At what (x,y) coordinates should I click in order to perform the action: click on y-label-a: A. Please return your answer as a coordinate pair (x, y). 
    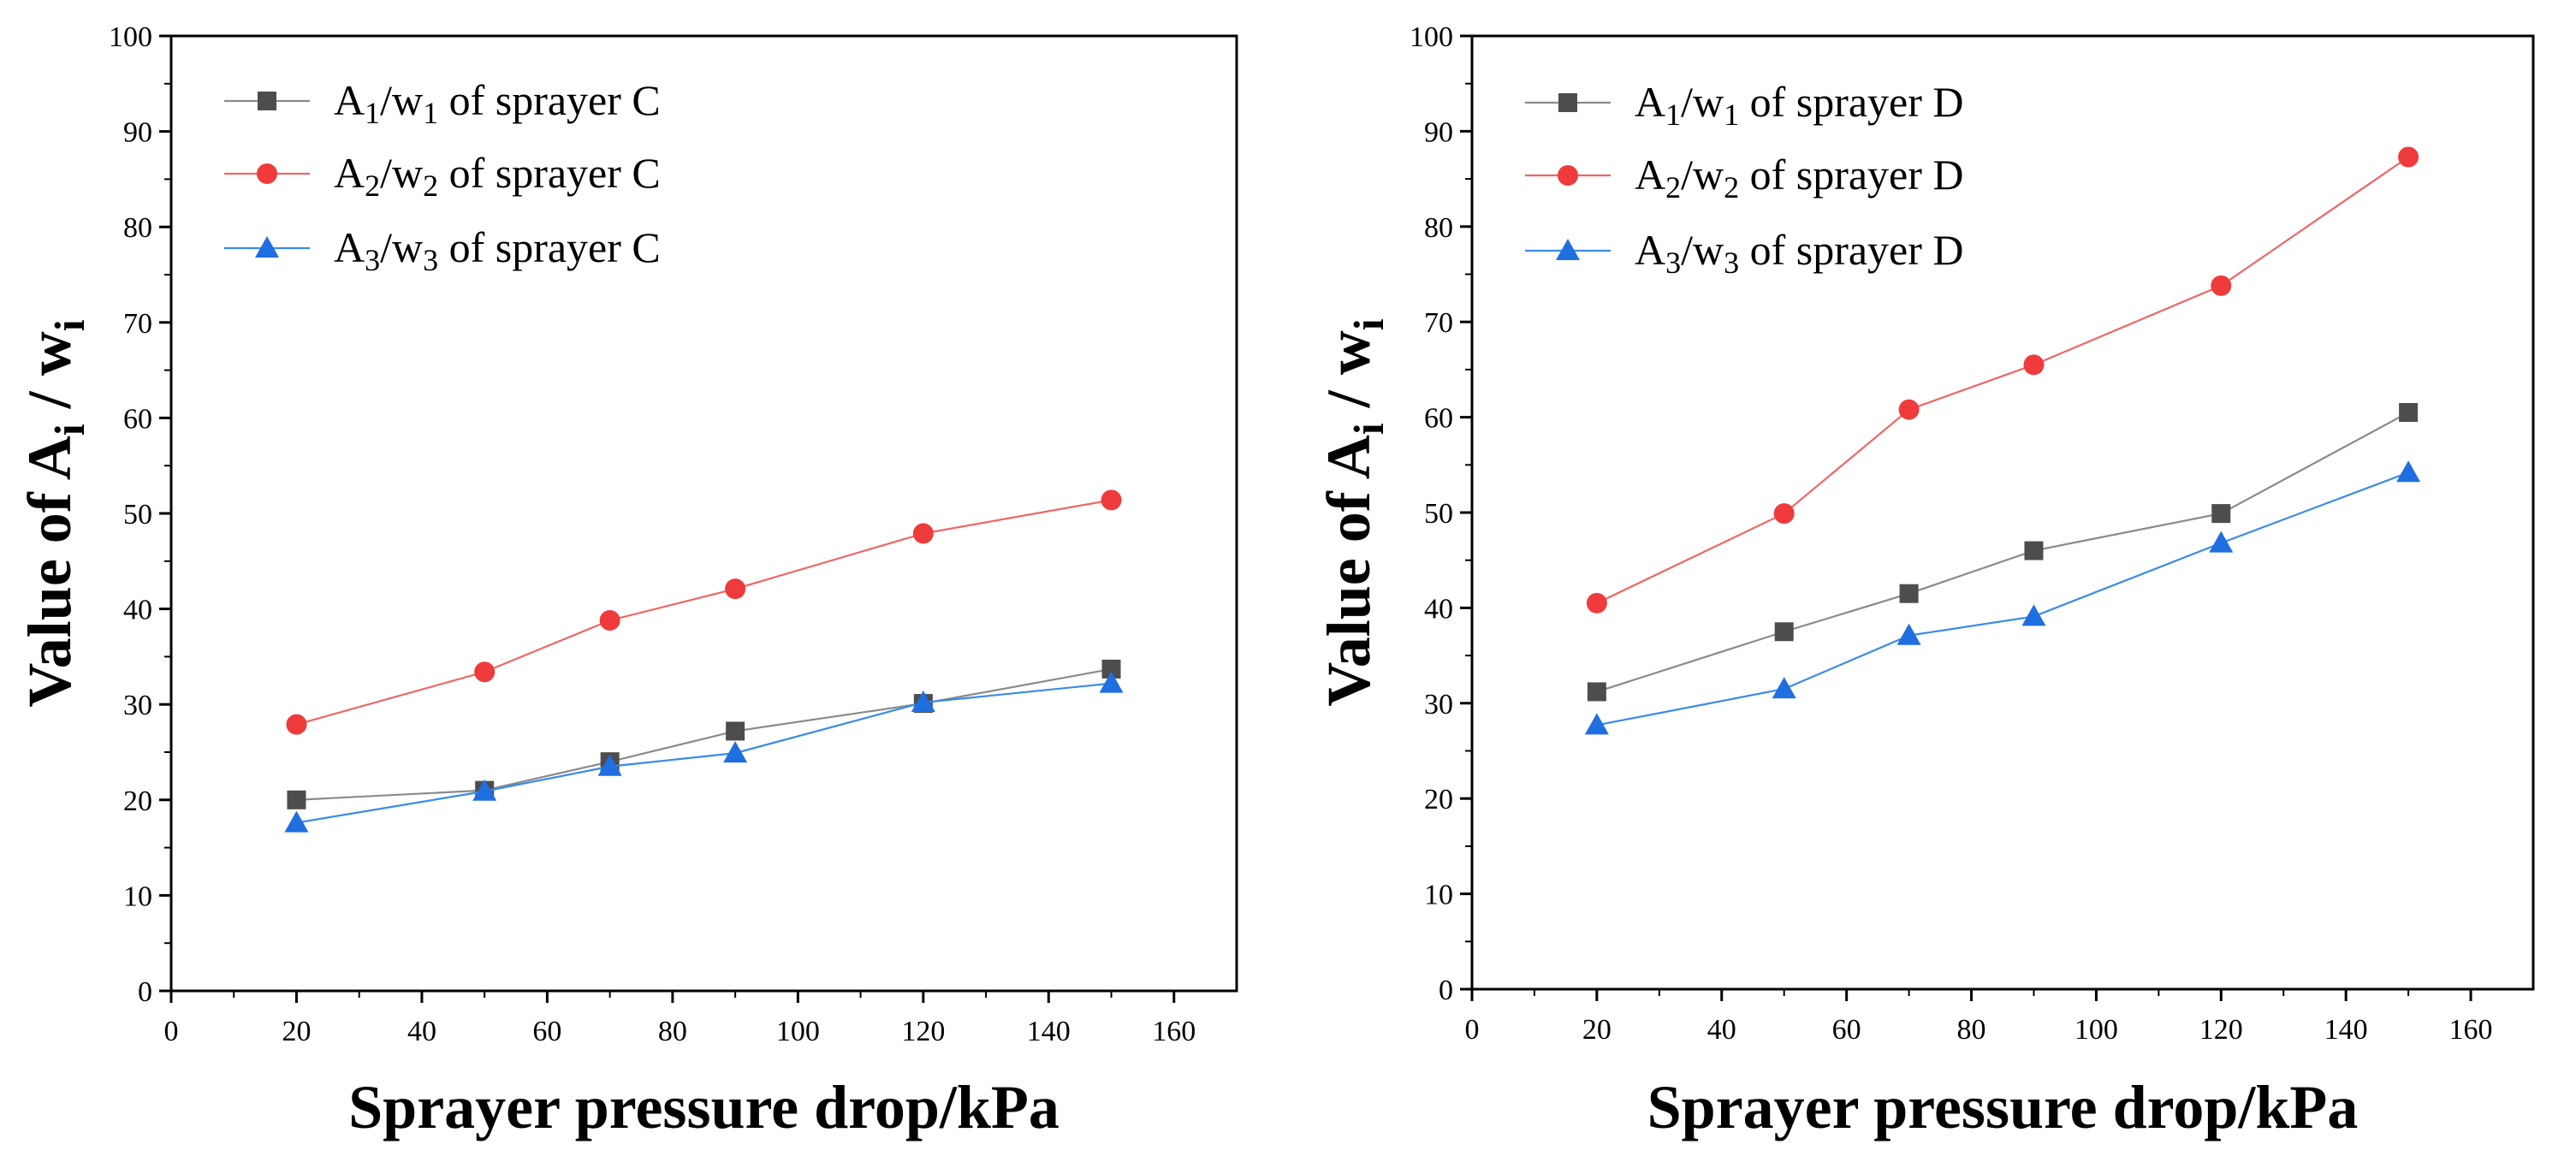
    Looking at the image, I should click on (1349, 457).